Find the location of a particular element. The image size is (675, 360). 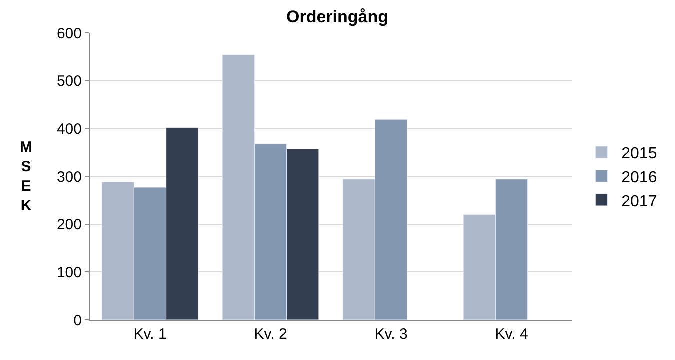

y-tick-label: 100 is located at coordinates (69, 273).